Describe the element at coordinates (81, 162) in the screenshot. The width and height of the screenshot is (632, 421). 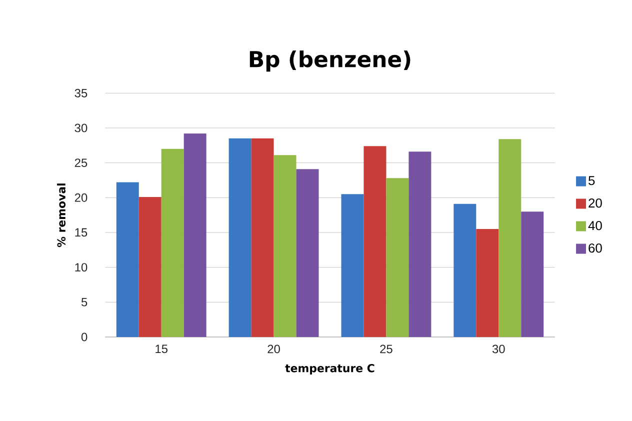
I see `y-tick-label: 25` at that location.